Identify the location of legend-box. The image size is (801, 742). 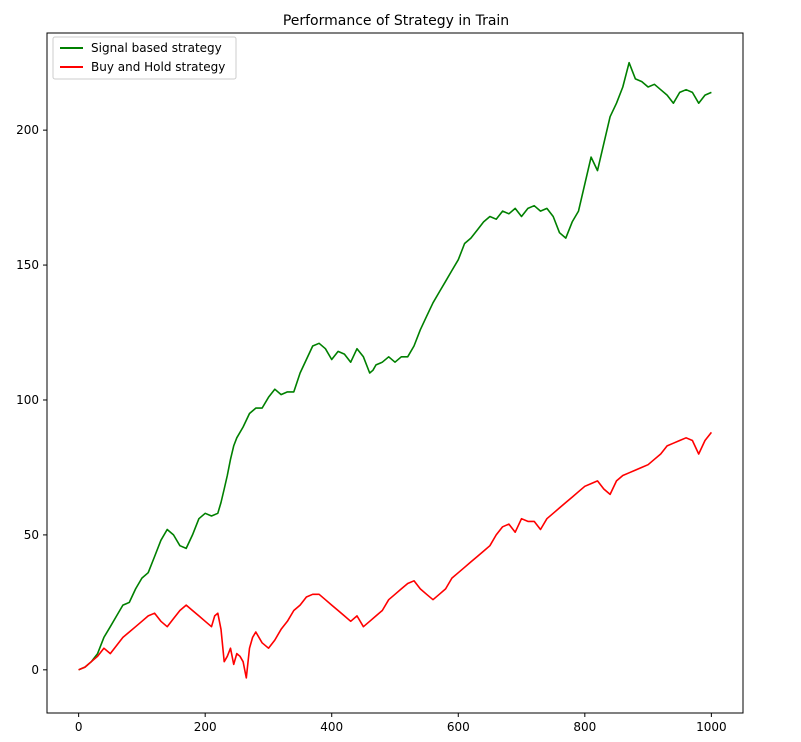
(144, 58).